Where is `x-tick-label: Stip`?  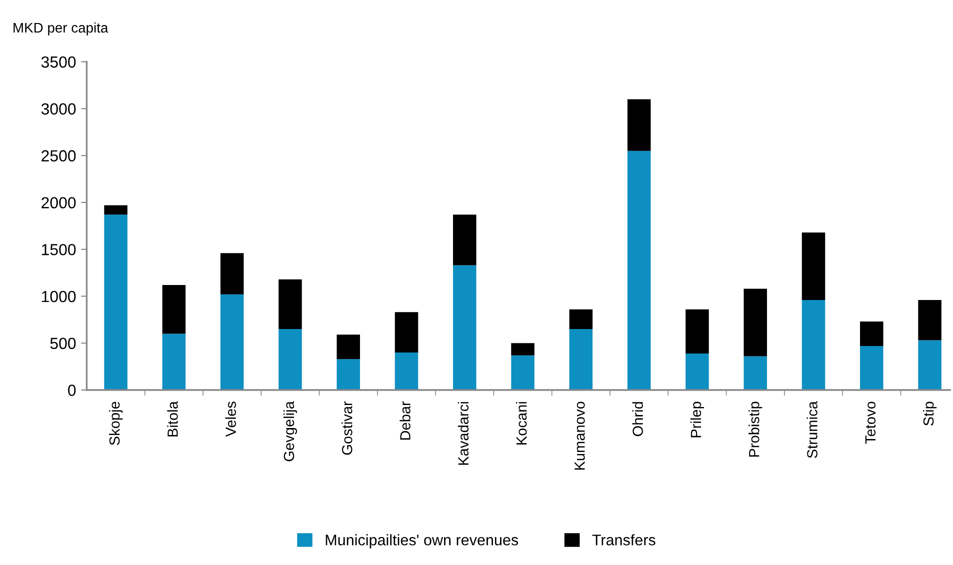 x-tick-label: Stip is located at coordinates (929, 414).